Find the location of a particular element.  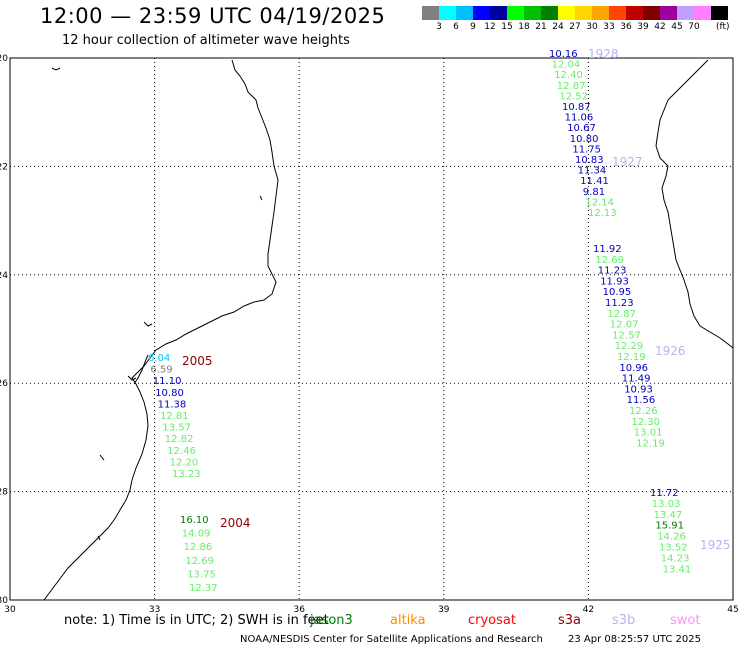

satellite-jason3: jason3 is located at coordinates (331, 620).